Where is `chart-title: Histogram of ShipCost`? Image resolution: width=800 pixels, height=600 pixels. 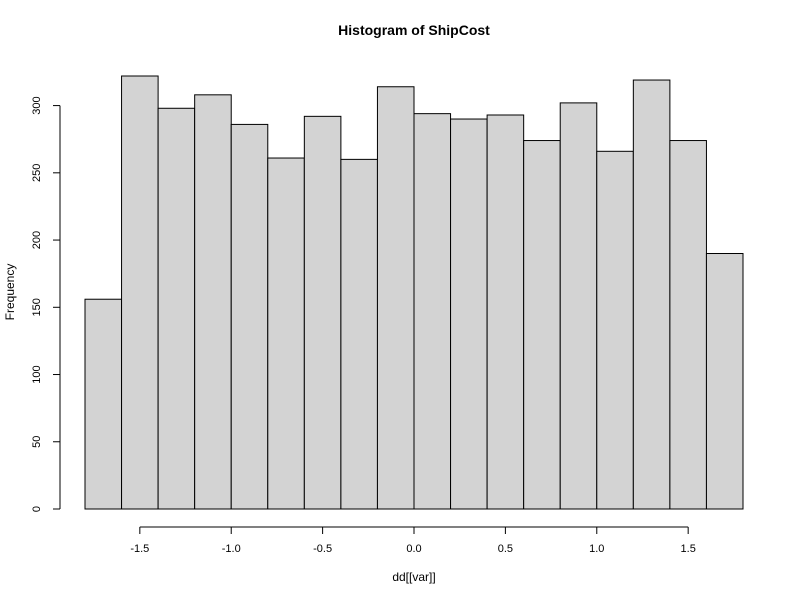 chart-title: Histogram of ShipCost is located at coordinates (414, 30).